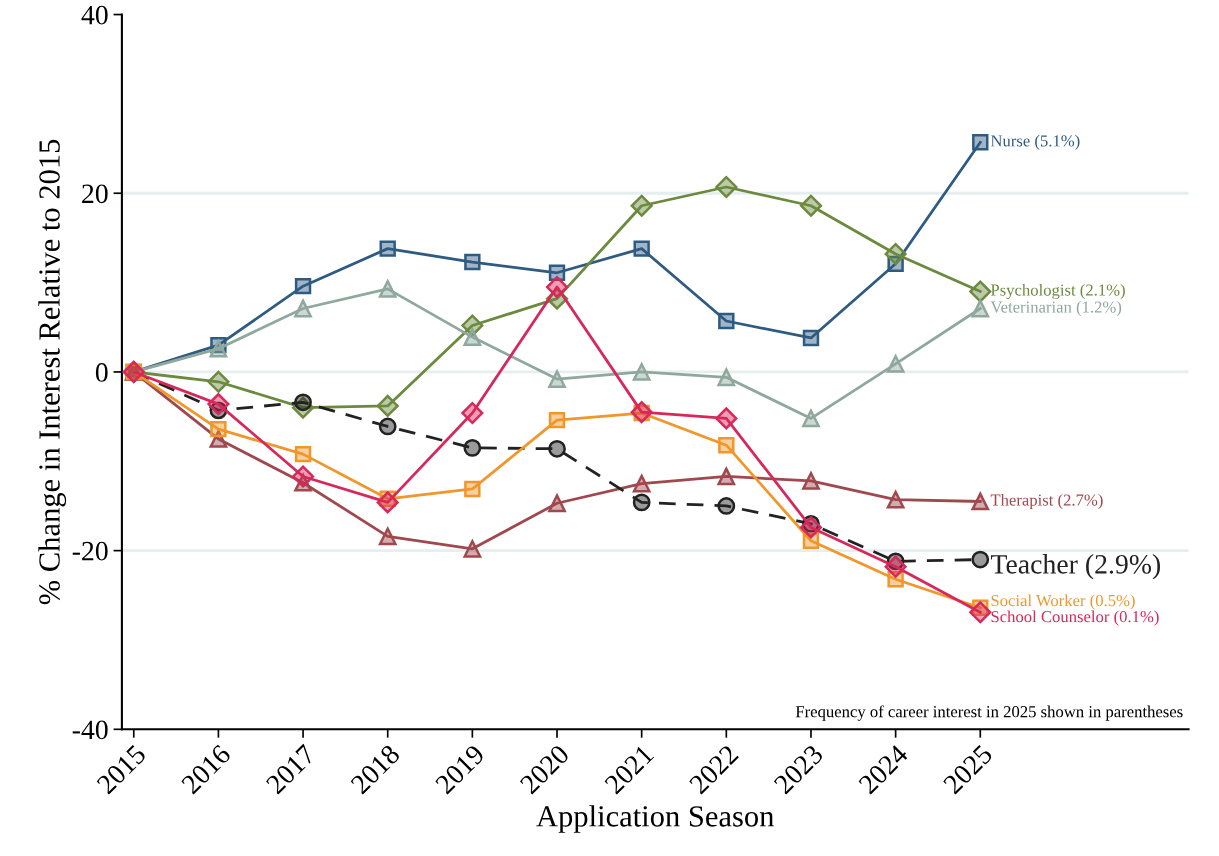 Image resolution: width=1219 pixels, height=856 pixels. What do you see at coordinates (90, 730) in the screenshot?
I see `y-tick-label: -40` at bounding box center [90, 730].